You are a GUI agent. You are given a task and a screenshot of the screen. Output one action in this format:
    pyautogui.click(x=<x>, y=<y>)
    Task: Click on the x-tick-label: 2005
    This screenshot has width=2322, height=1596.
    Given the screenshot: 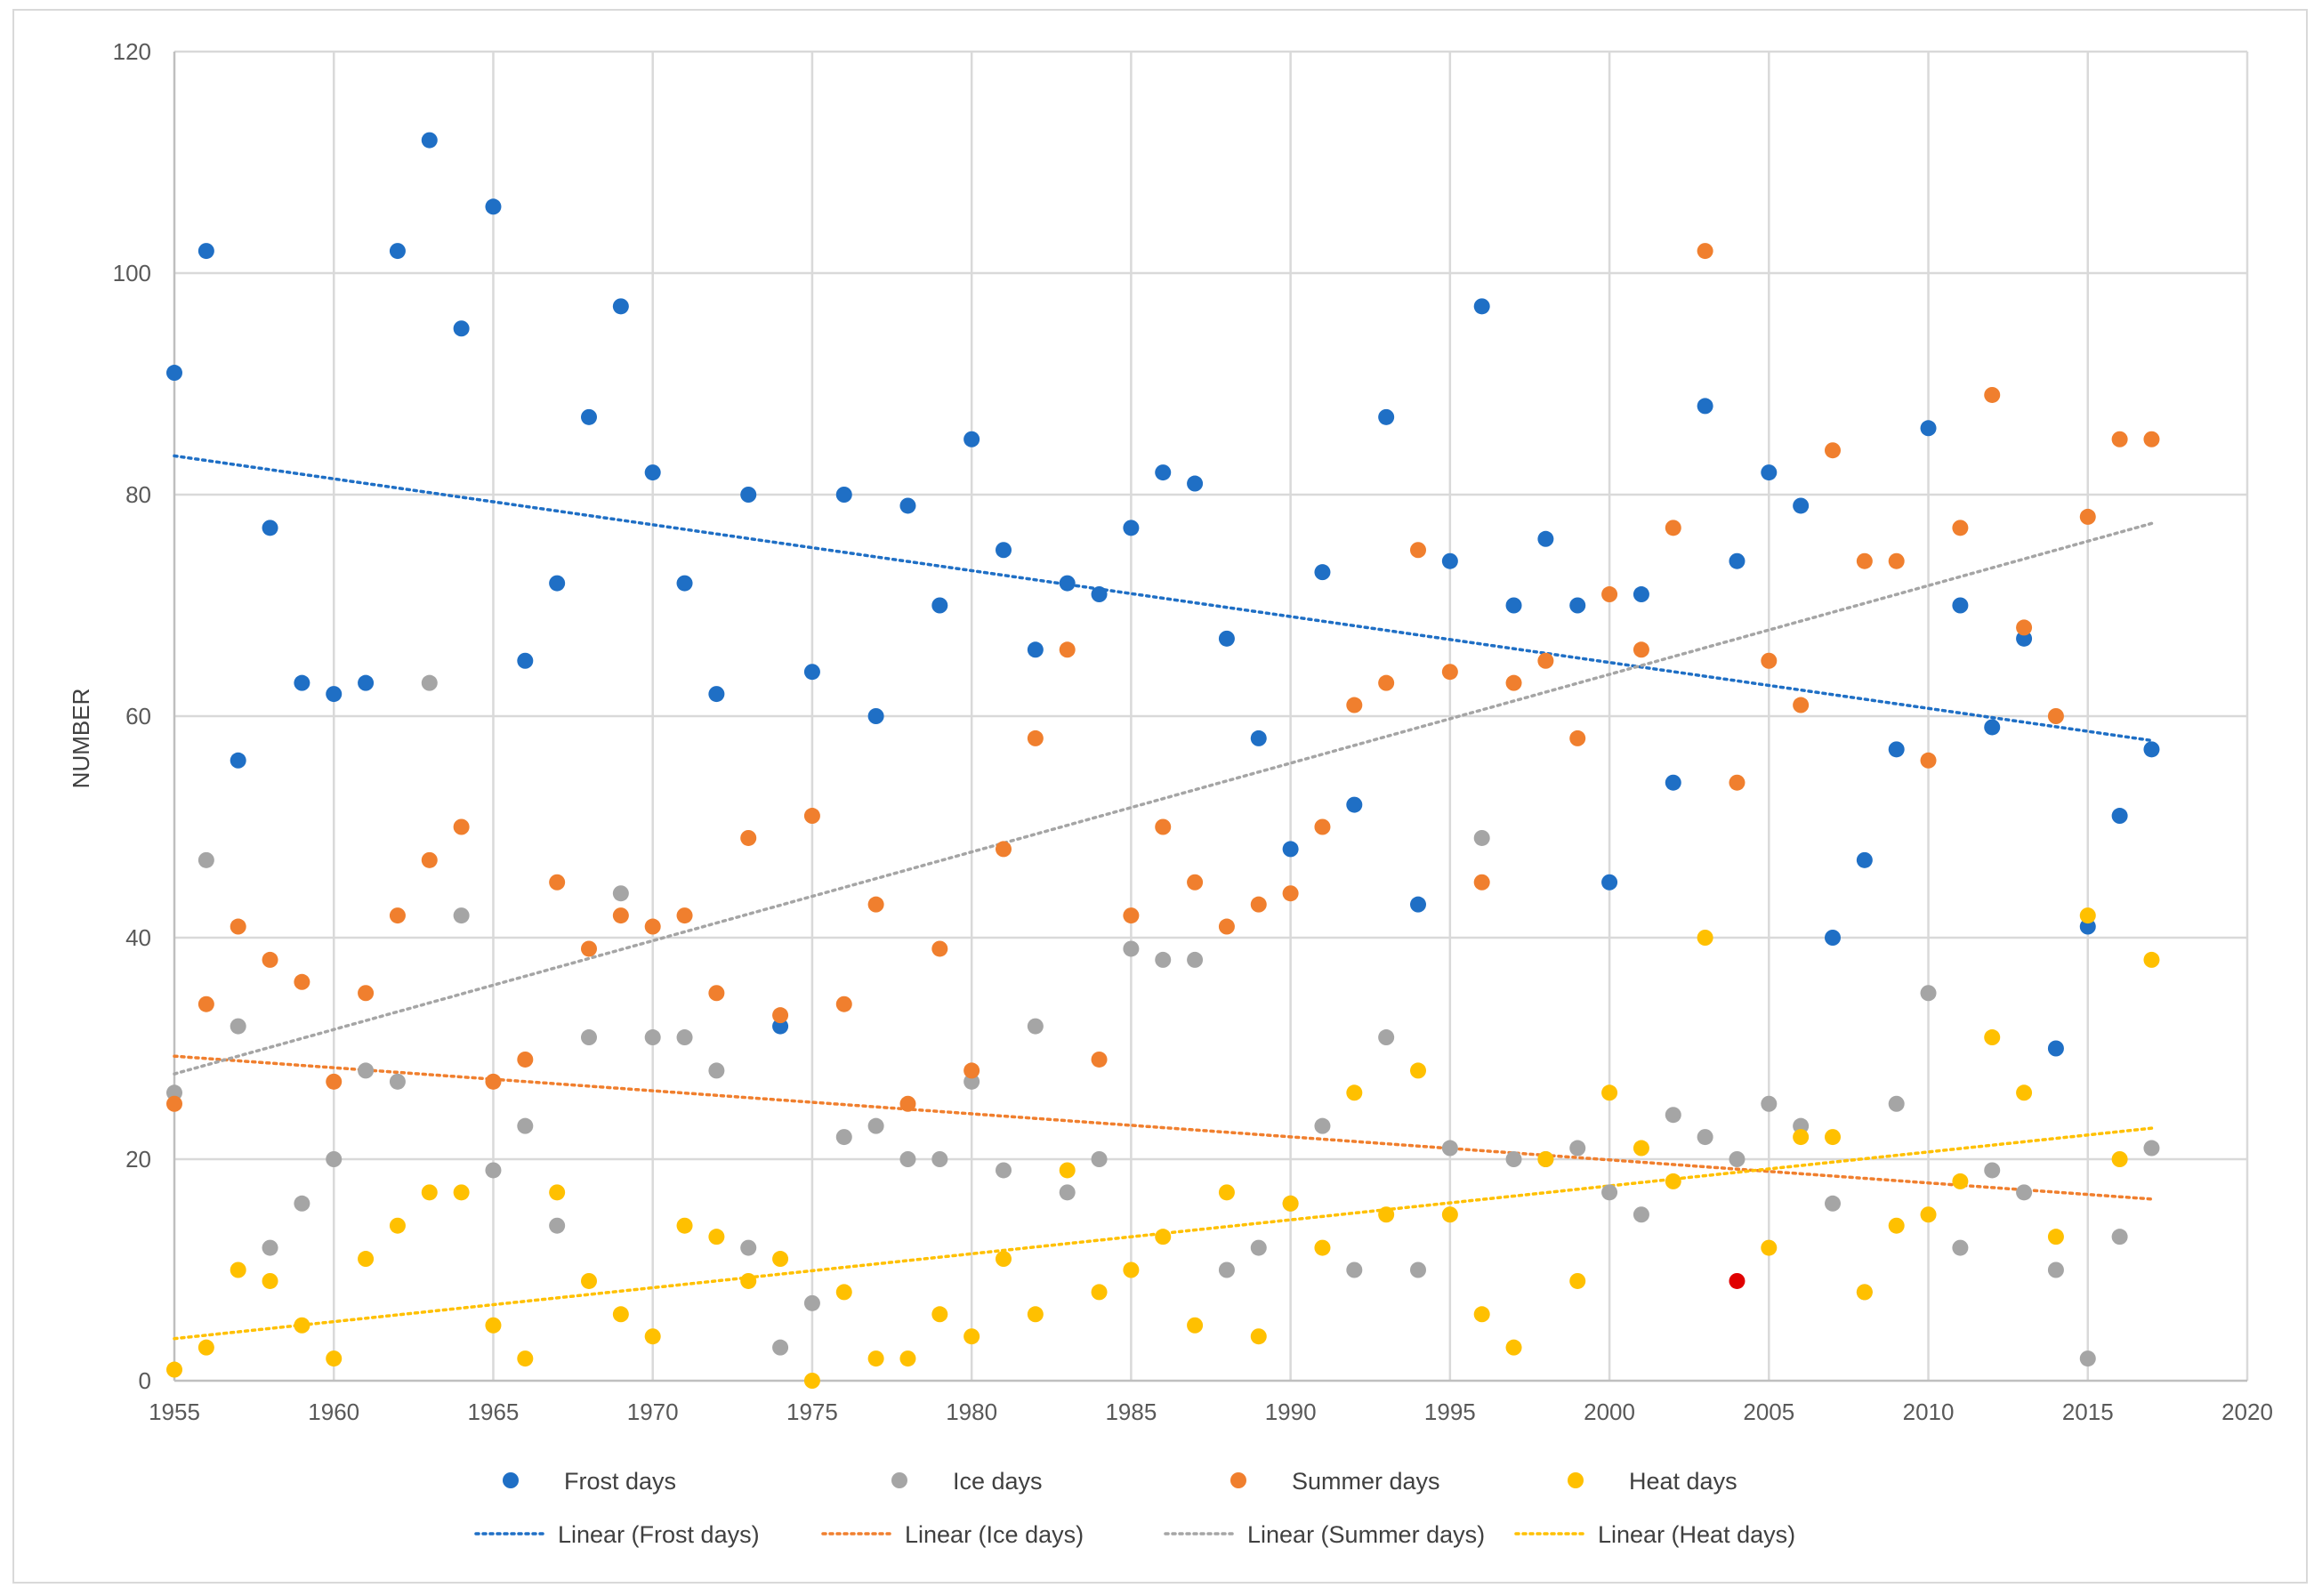 What is the action you would take?
    pyautogui.click(x=1768, y=1412)
    